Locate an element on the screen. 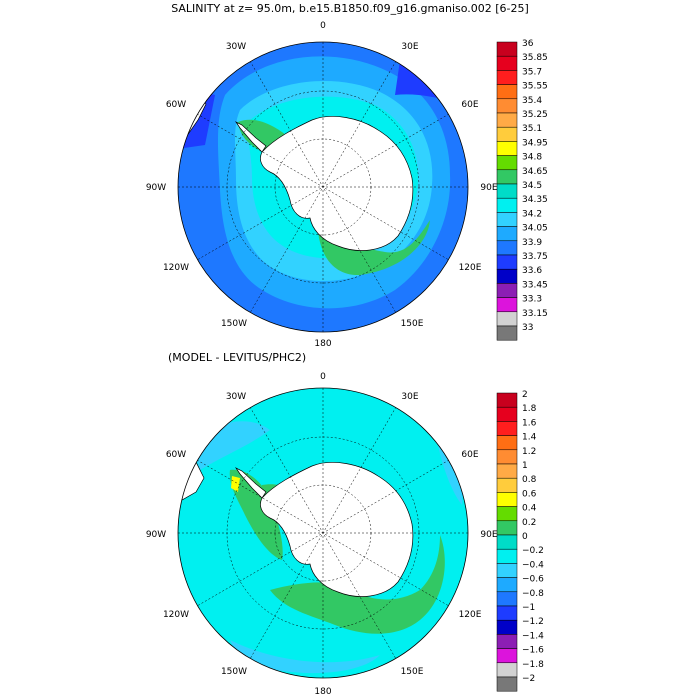 The width and height of the screenshot is (700, 700). bottom-colorbar-label: 1 is located at coordinates (525, 466).